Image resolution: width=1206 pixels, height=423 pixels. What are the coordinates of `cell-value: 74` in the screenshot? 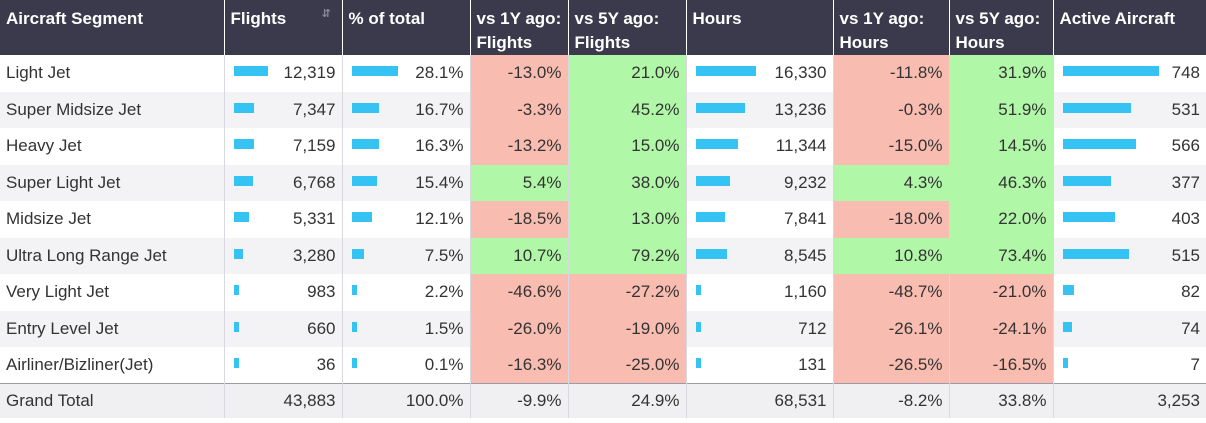 It's located at (1190, 328).